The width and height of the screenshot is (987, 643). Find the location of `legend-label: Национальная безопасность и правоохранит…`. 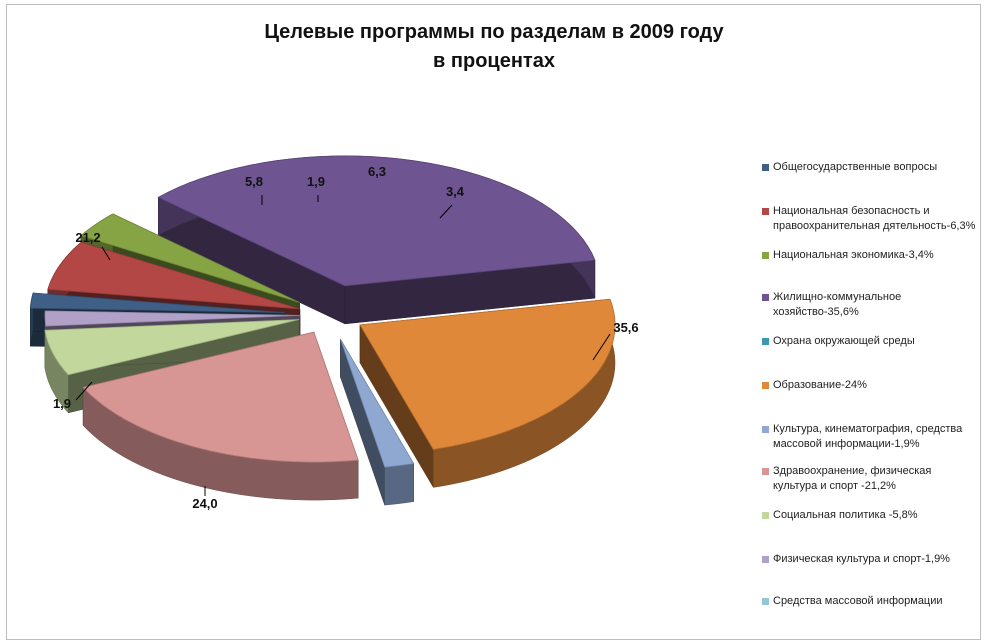

legend-label: Национальная безопасность и правоохранит… is located at coordinates (874, 218).